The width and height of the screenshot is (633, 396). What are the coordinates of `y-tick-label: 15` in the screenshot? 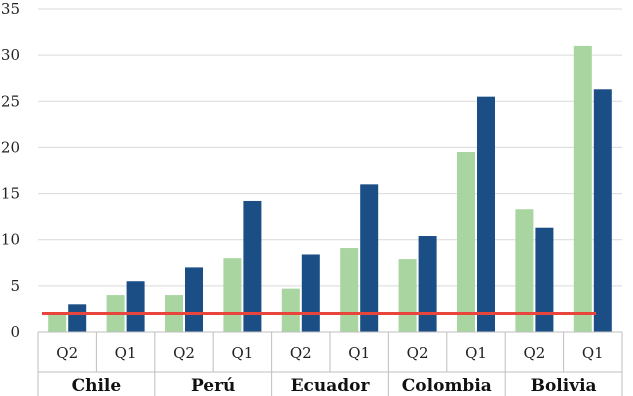 It's located at (10, 194).